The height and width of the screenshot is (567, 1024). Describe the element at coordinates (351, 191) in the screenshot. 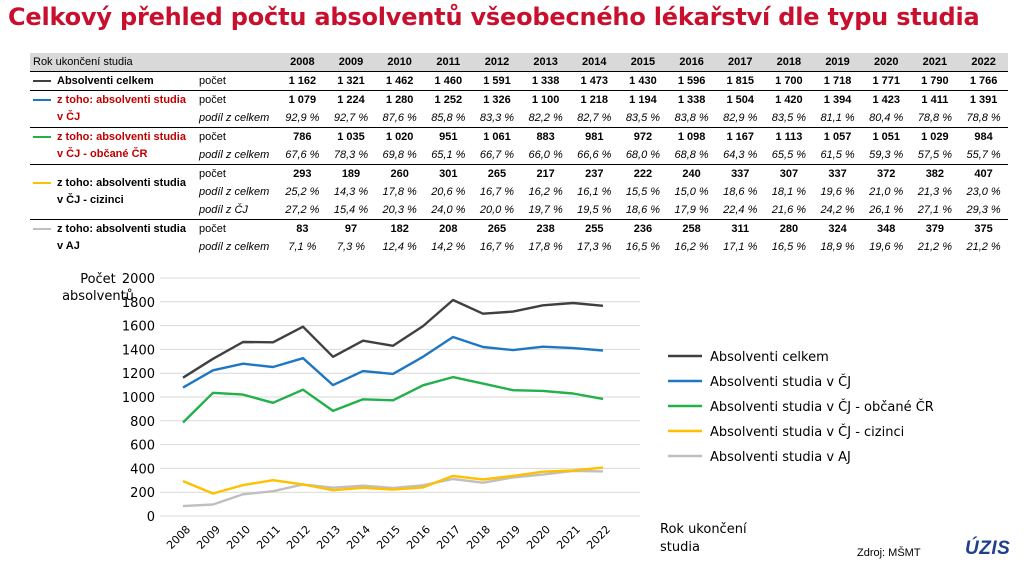

I see `table-cell: 14,3 %` at that location.